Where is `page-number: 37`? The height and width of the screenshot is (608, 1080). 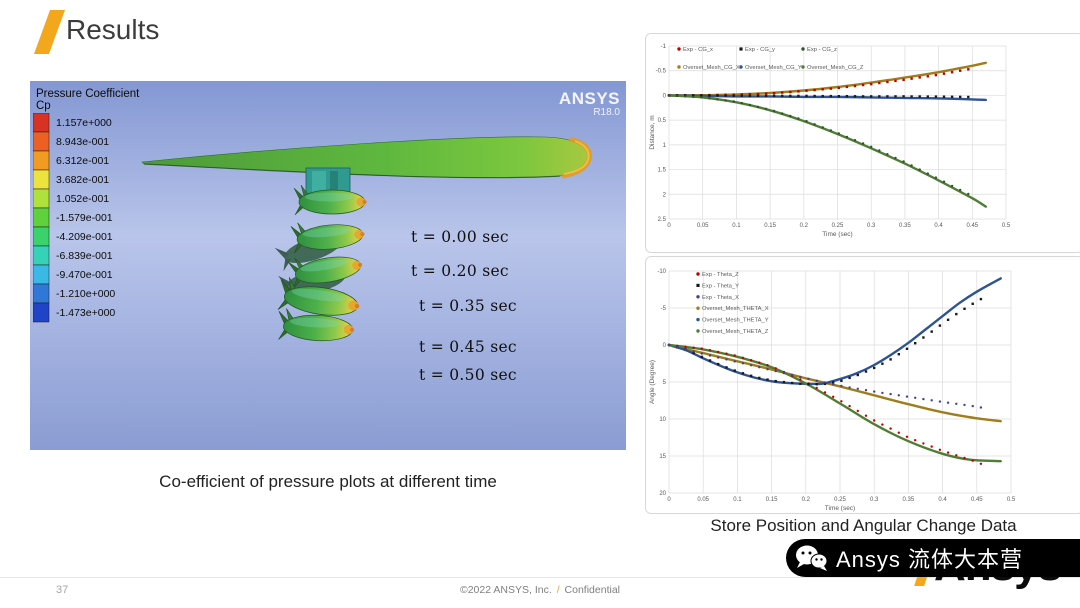
page-number: 37 is located at coordinates (62, 590).